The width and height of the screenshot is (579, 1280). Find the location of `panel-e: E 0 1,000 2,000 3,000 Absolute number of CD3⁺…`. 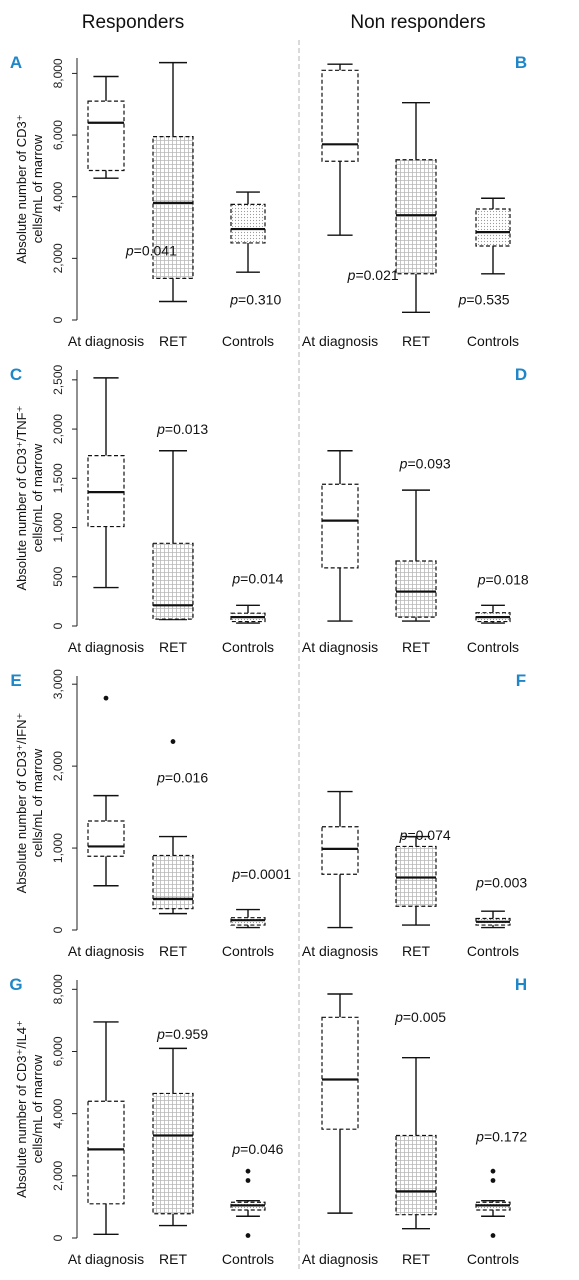

panel-e: E 0 1,000 2,000 3,000 Absolute number of CD3⁺… is located at coordinates (150, 814).